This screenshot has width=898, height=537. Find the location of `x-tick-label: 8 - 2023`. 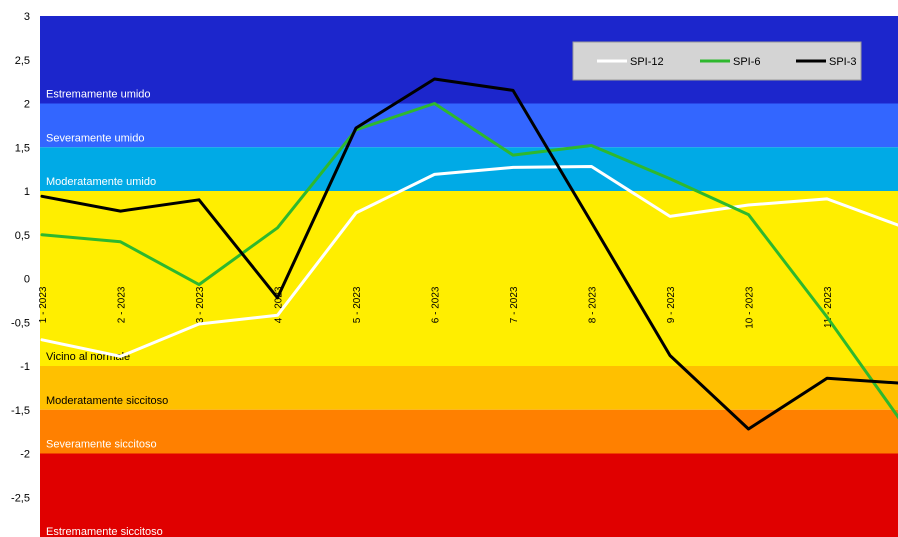

x-tick-label: 8 - 2023 is located at coordinates (593, 304).